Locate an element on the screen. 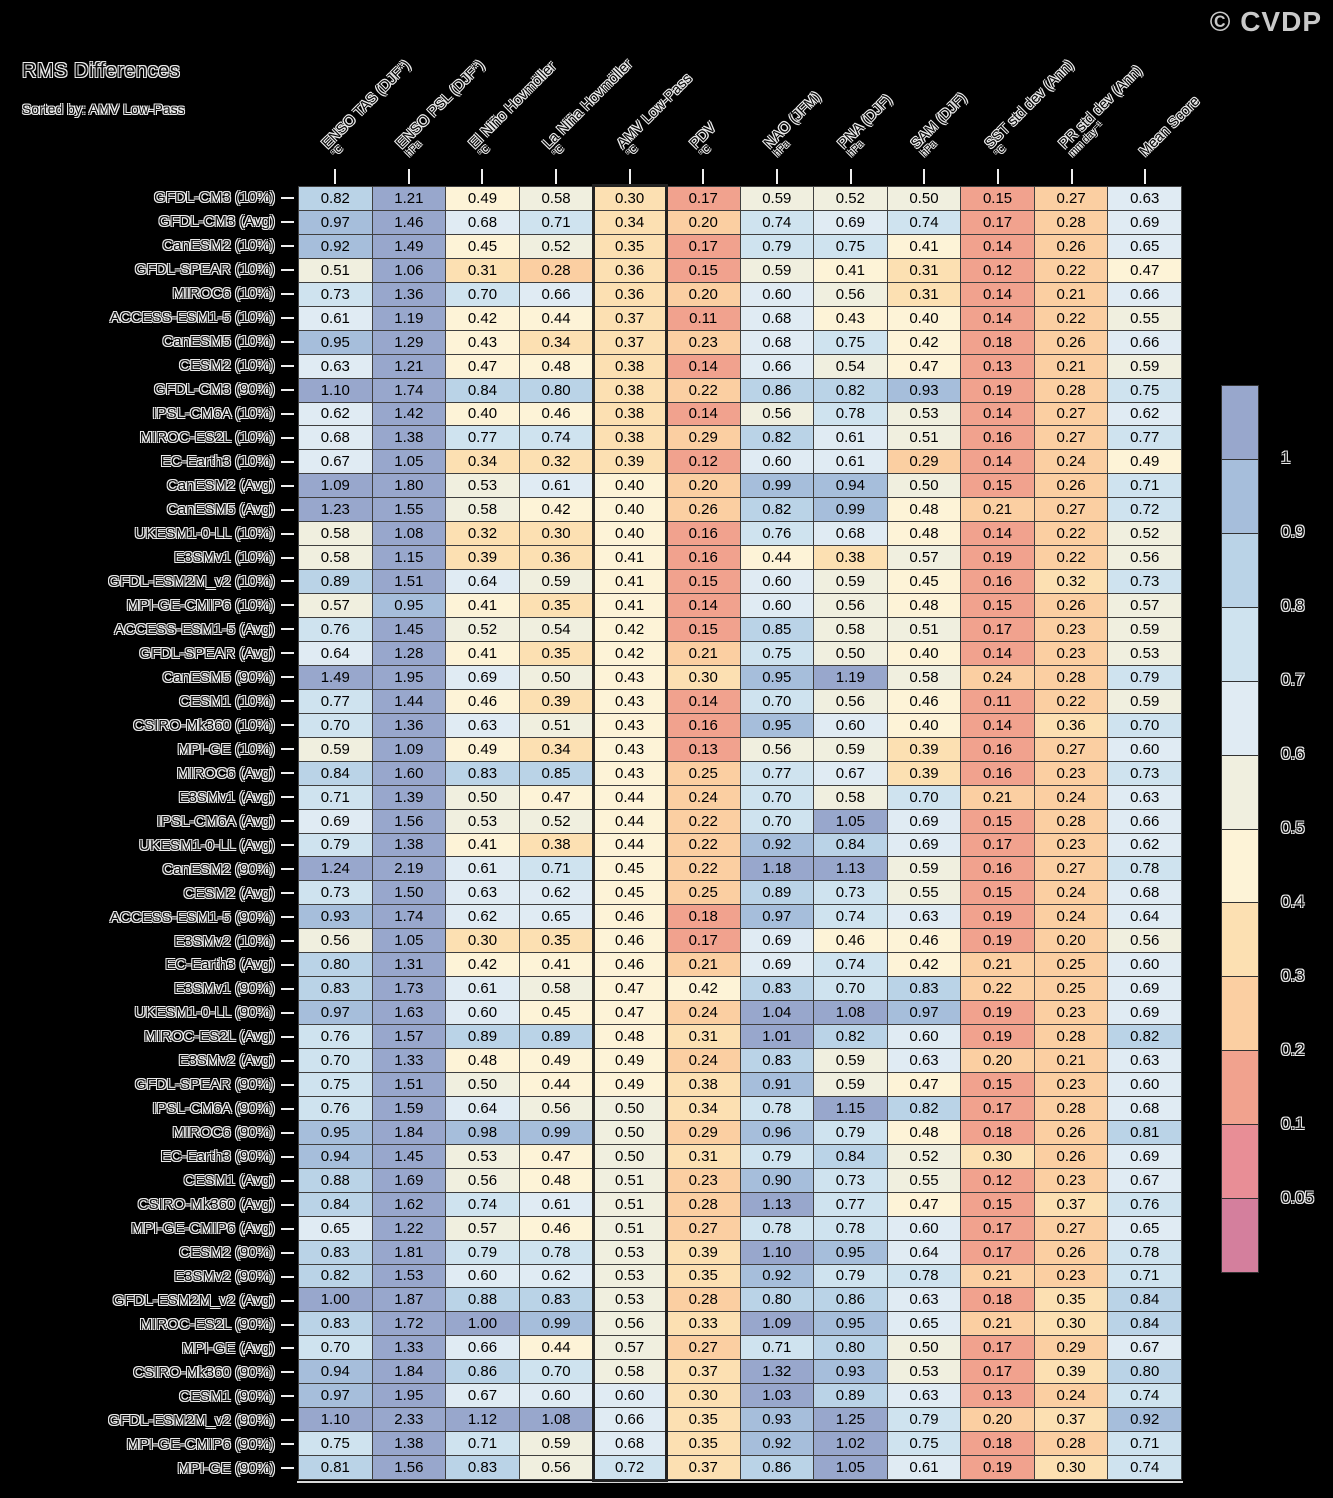 The image size is (1333, 1498). heatmap-cell: 0.56 is located at coordinates (630, 1324).